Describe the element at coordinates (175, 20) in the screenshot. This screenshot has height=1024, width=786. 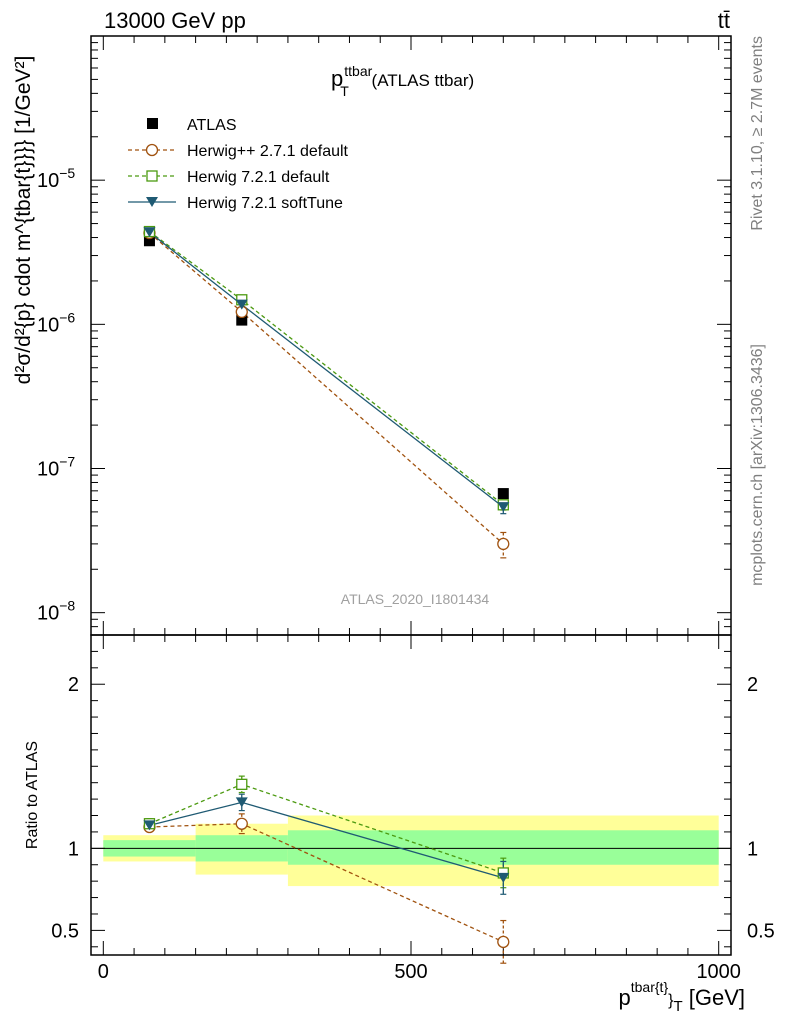
I see `header-left: 13000 GeV pp` at that location.